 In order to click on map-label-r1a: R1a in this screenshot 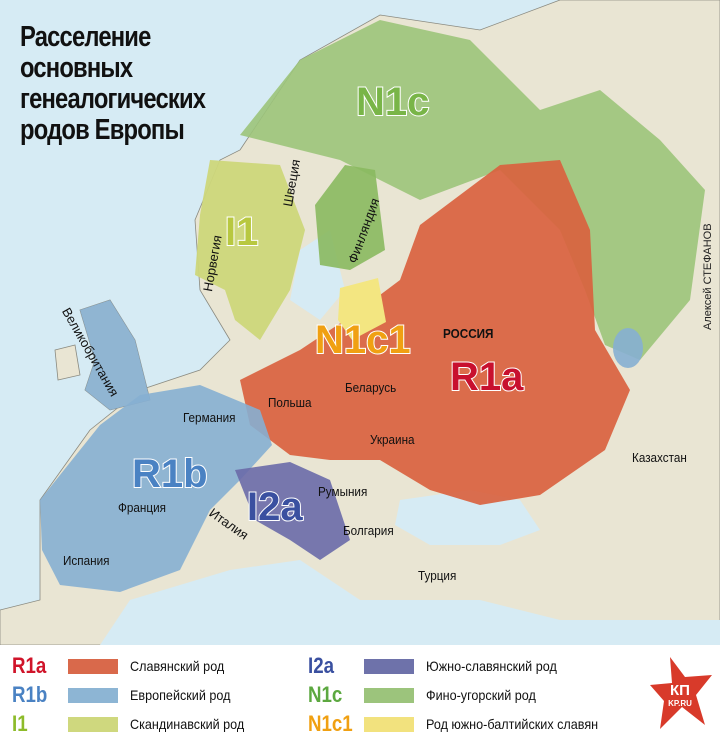, I will do `click(486, 377)`.